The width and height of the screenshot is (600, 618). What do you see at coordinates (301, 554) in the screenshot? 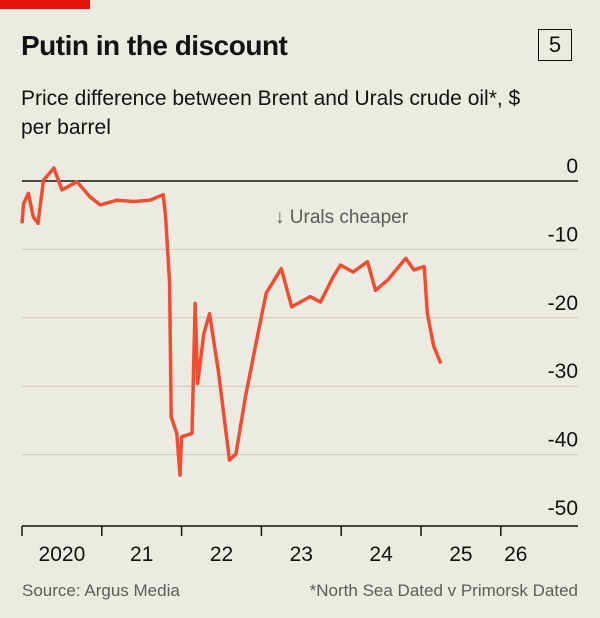
I see `x-tick-label: 23` at bounding box center [301, 554].